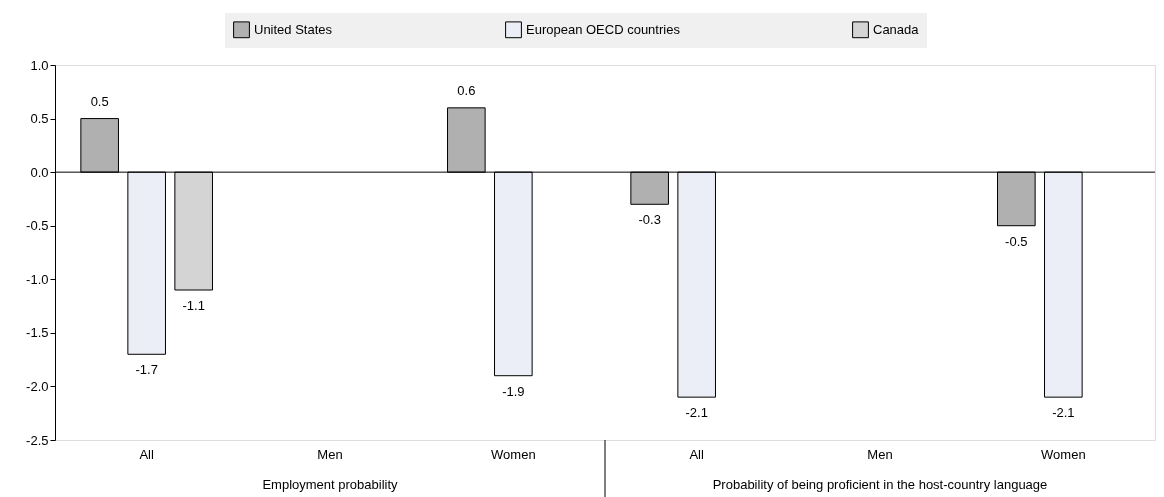 The width and height of the screenshot is (1164, 497). What do you see at coordinates (513, 391) in the screenshot?
I see `data-label: -1.9` at bounding box center [513, 391].